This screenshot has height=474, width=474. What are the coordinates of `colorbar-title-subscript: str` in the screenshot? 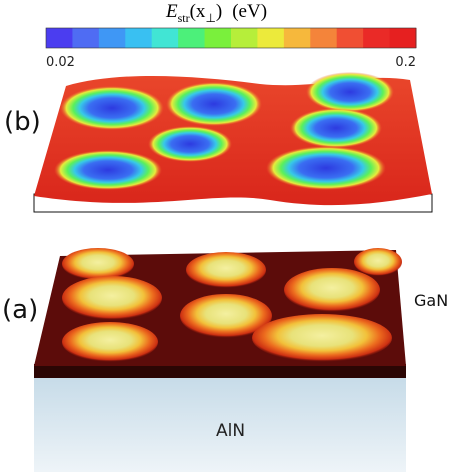 It's located at (184, 18).